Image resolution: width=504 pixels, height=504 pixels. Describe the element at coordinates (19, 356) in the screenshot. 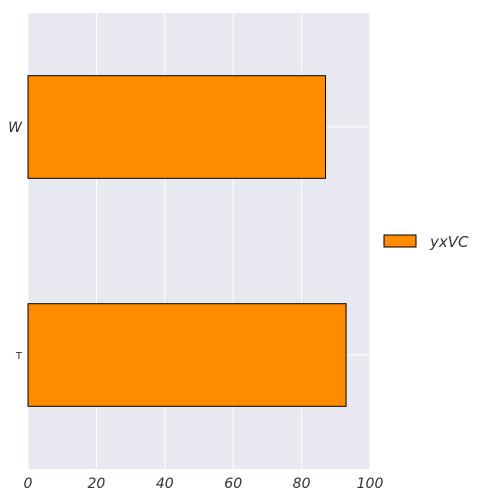

I see `y-category-label-t: T` at that location.